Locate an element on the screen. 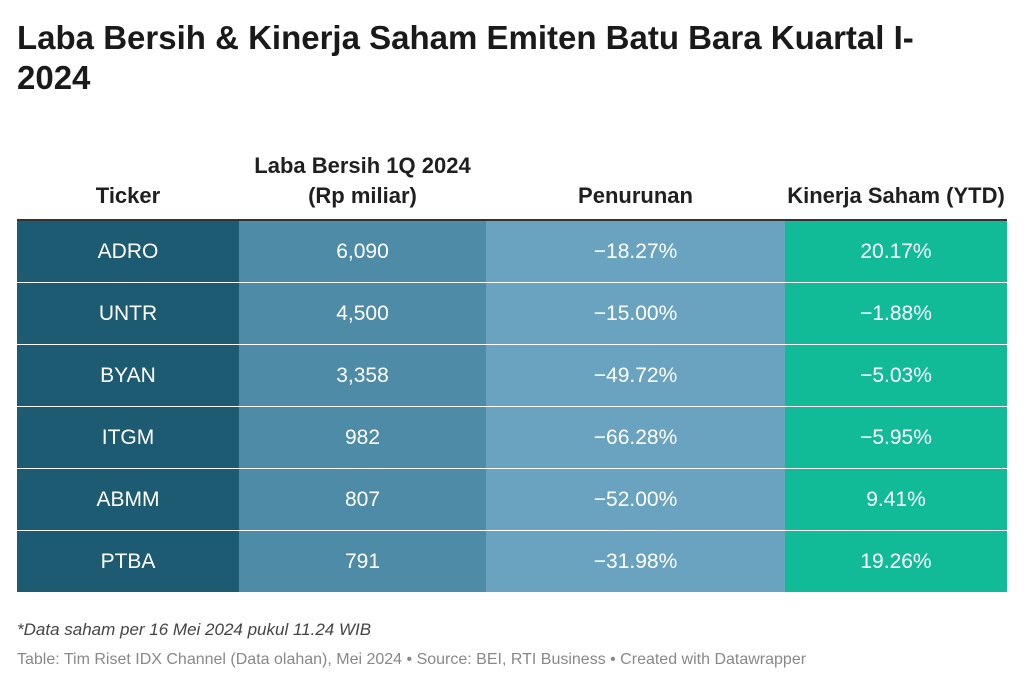 Image resolution: width=1024 pixels, height=689 pixels. table-row: ADRO 6,090 −18.27% 20.17% is located at coordinates (512, 252).